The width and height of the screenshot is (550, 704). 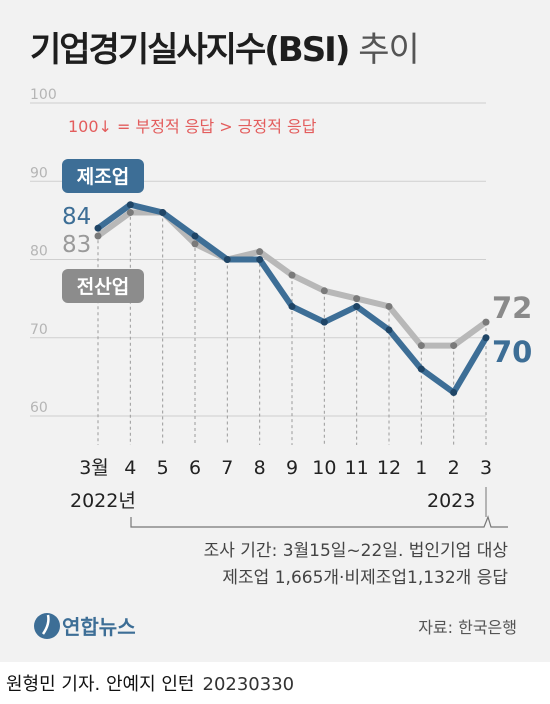 I want to click on logo-mark, so click(x=45, y=624).